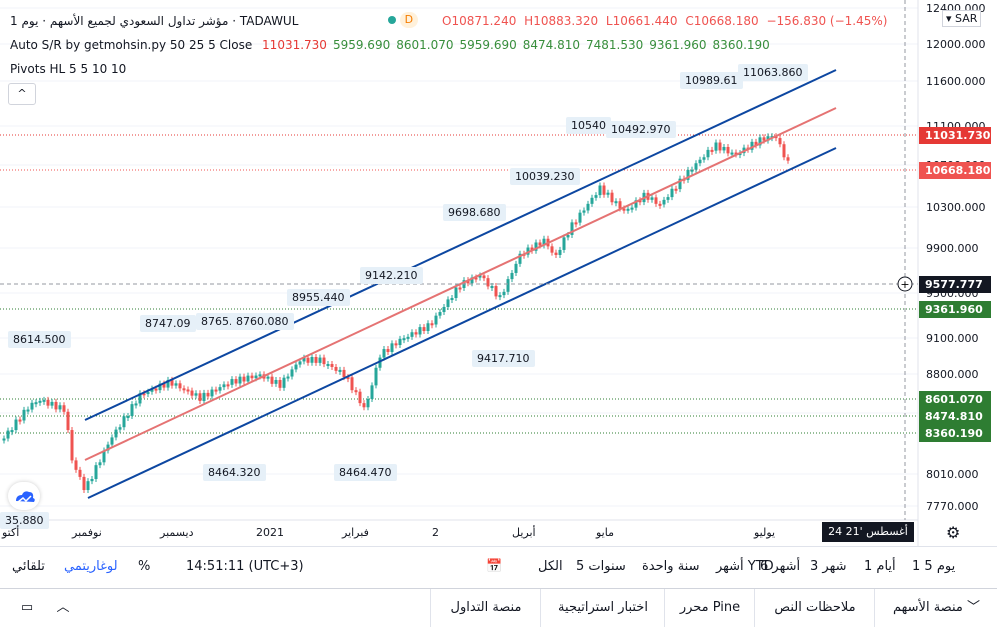  I want to click on range-all: الكل, so click(550, 566).